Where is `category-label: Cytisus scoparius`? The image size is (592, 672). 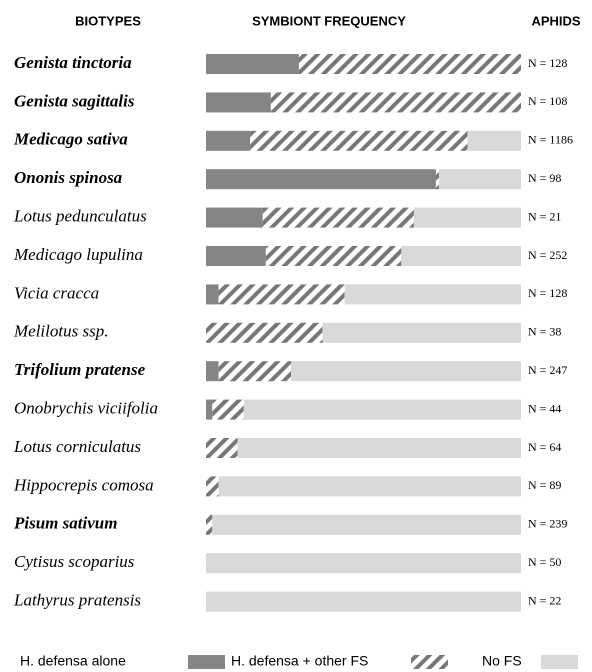 category-label: Cytisus scoparius is located at coordinates (74, 561).